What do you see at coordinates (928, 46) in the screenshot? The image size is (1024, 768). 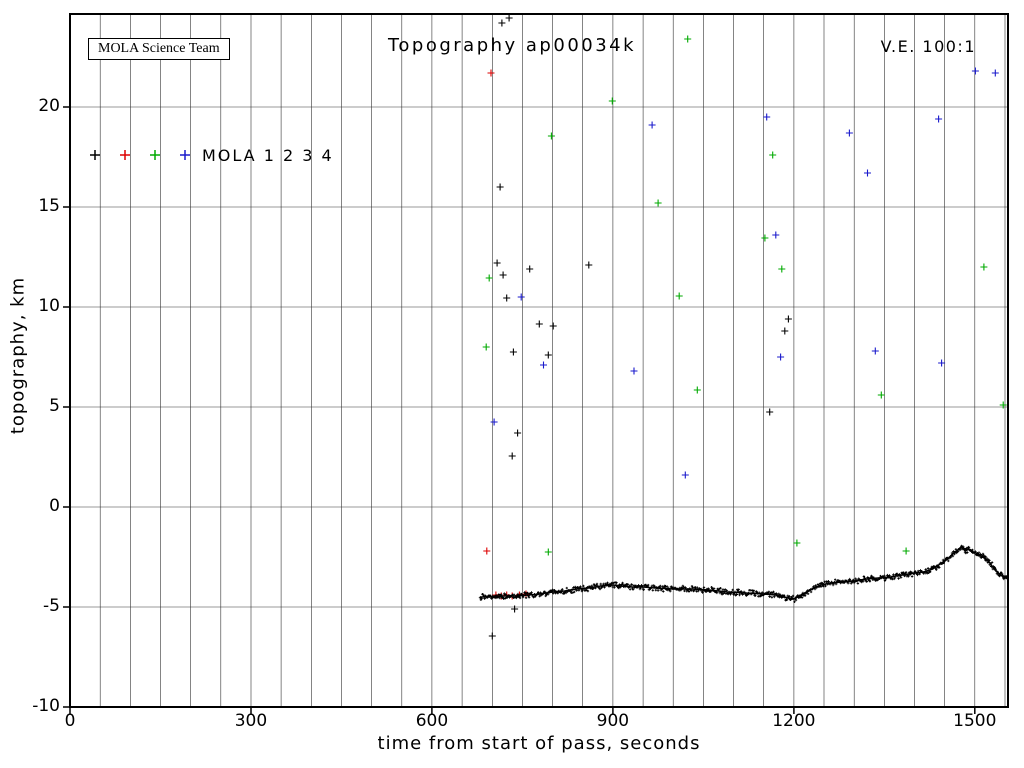 I see `vertical-exaggeration-label: V.E. 100:1` at bounding box center [928, 46].